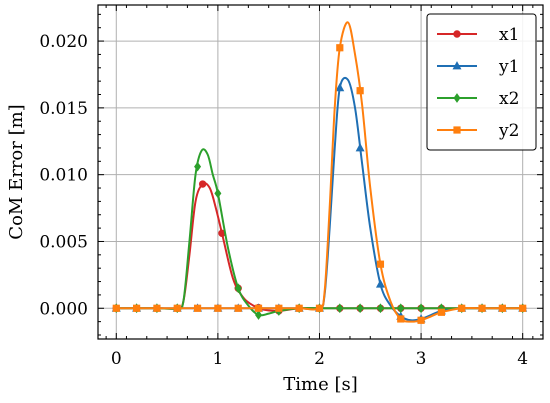 The width and height of the screenshot is (550, 403). I want to click on legend-item-y1: y1, so click(478, 67).